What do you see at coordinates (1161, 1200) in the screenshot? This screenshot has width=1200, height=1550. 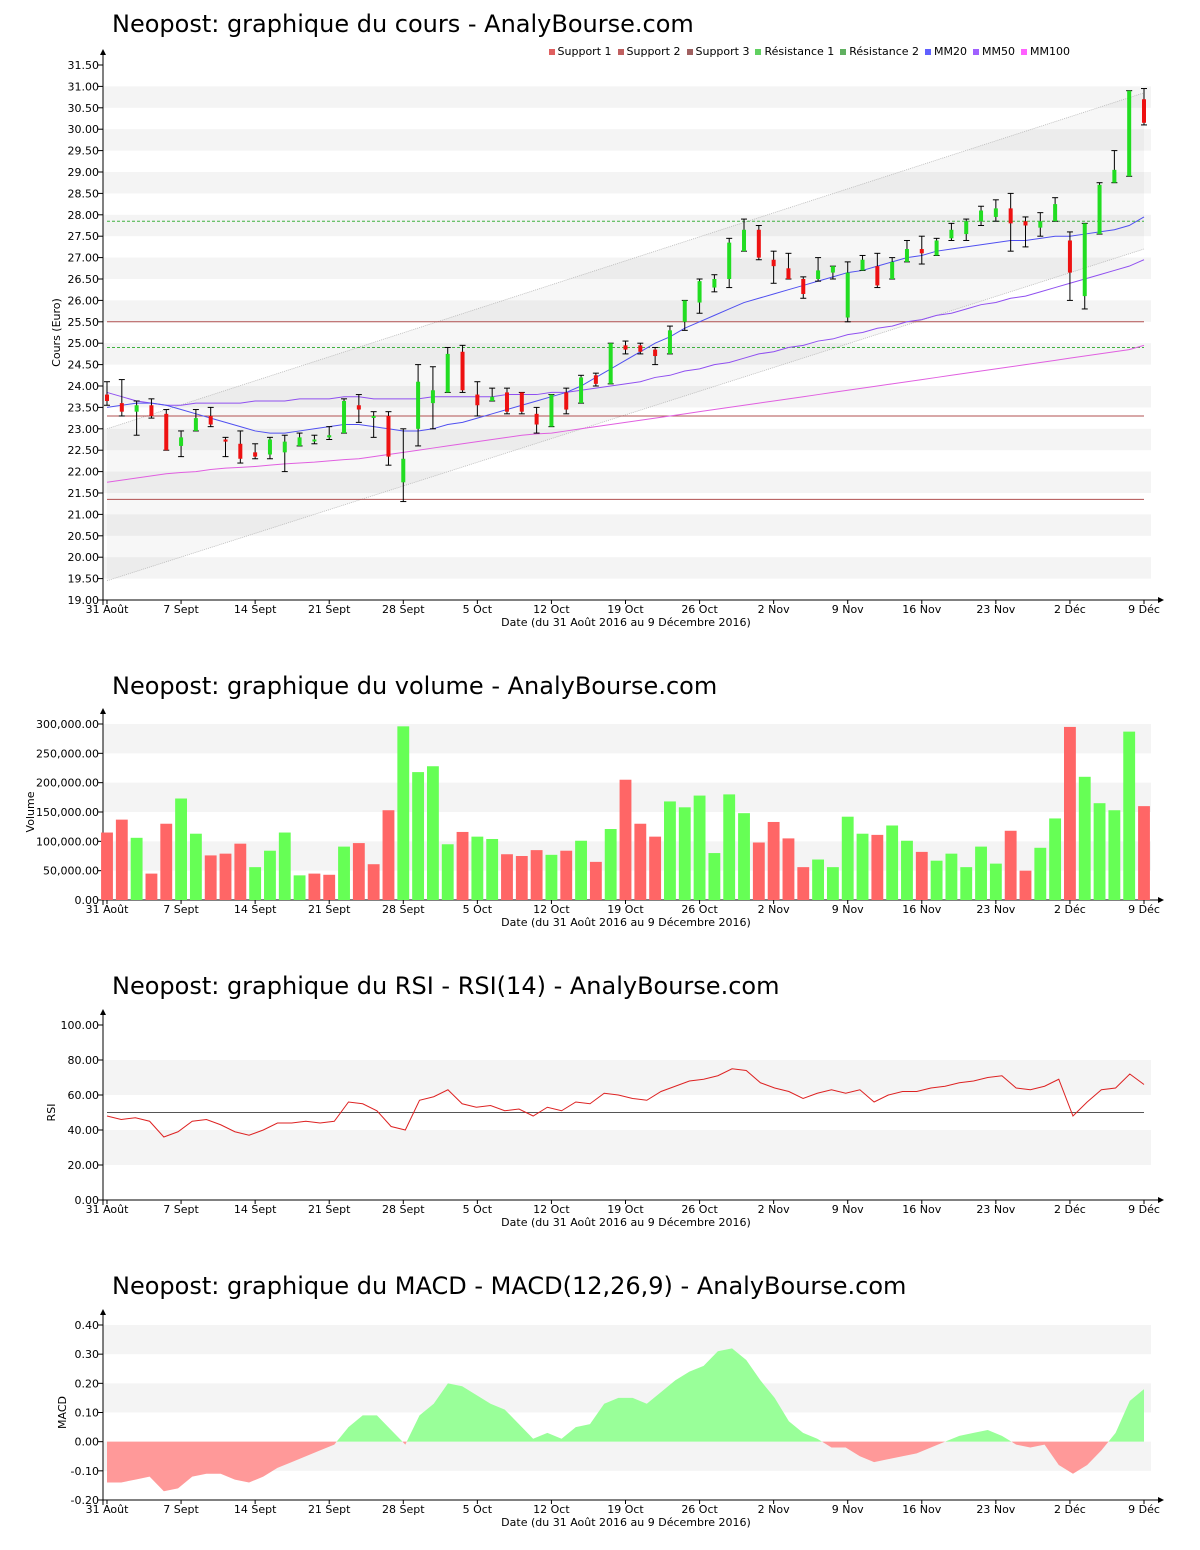 I see `x-axis-arrow` at bounding box center [1161, 1200].